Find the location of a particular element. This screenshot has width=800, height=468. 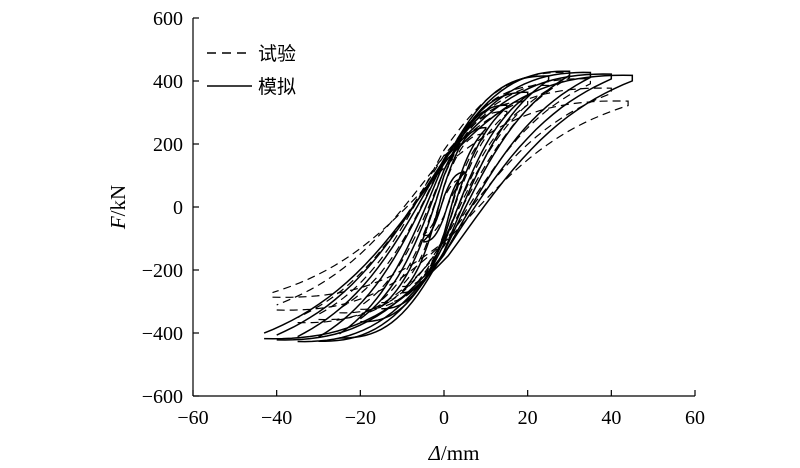

x-tick-label: −60 is located at coordinates (192, 418).